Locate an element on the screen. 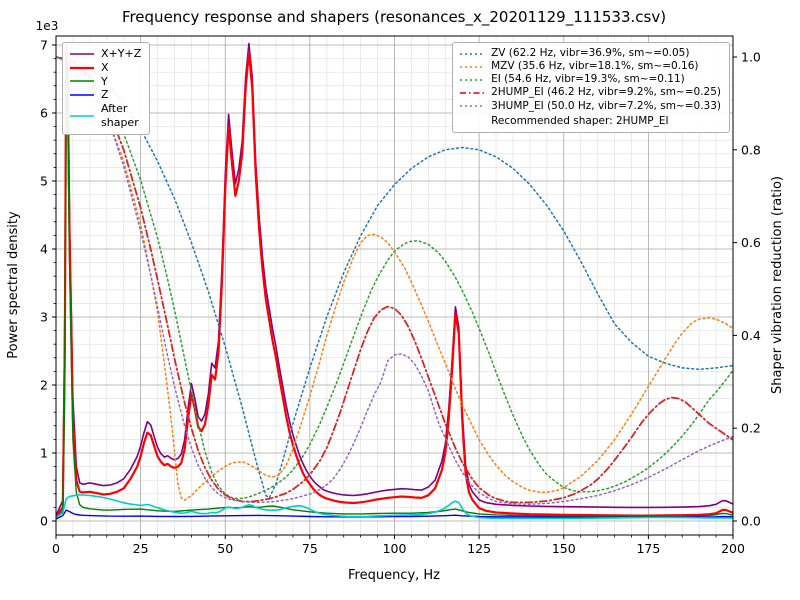  legend-entry-label: ZV (62.2 Hz, vibr=36.9%, sm~=0.05) is located at coordinates (590, 53).